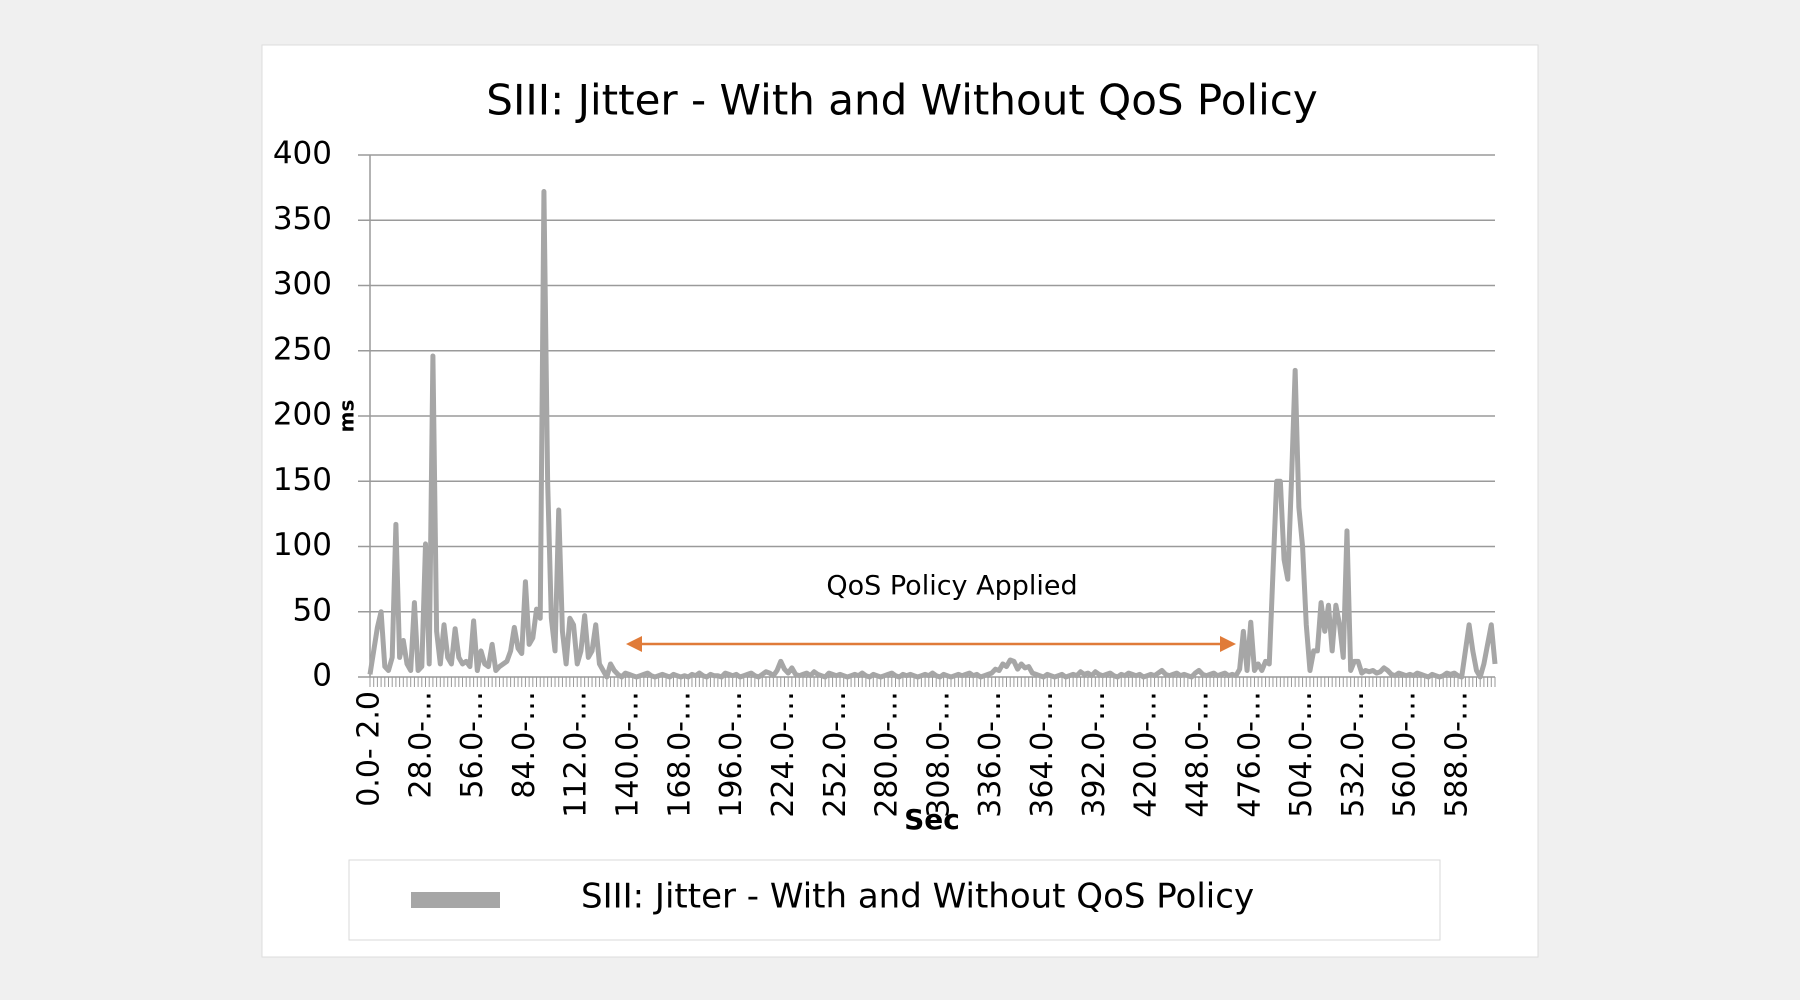 The image size is (1800, 1000). Describe the element at coordinates (302, 284) in the screenshot. I see `y-tick-label: 300` at that location.